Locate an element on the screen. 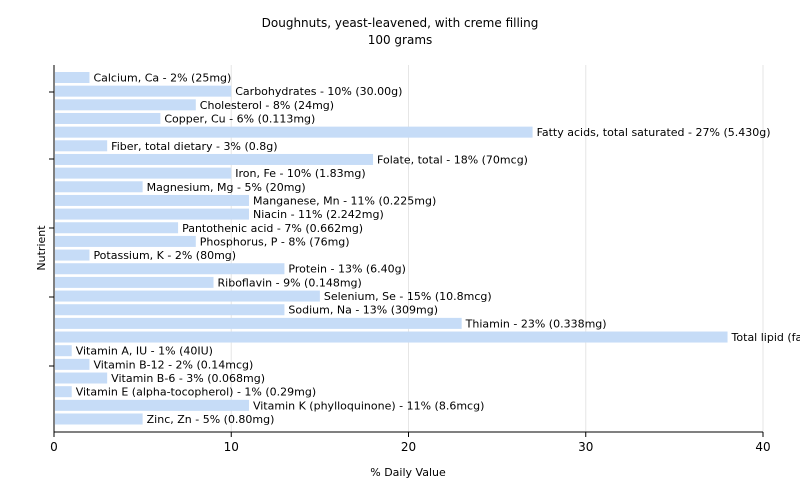  bar-label: Riboflavin - 9% (0.148mg) is located at coordinates (290, 282).